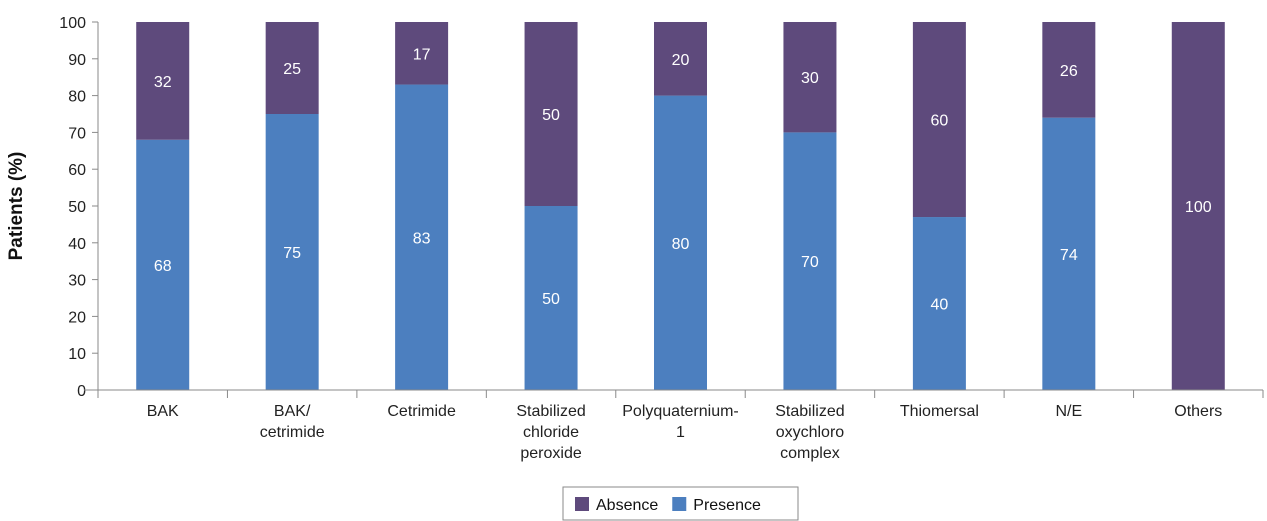  I want to click on bar-value-label: 100, so click(1198, 207).